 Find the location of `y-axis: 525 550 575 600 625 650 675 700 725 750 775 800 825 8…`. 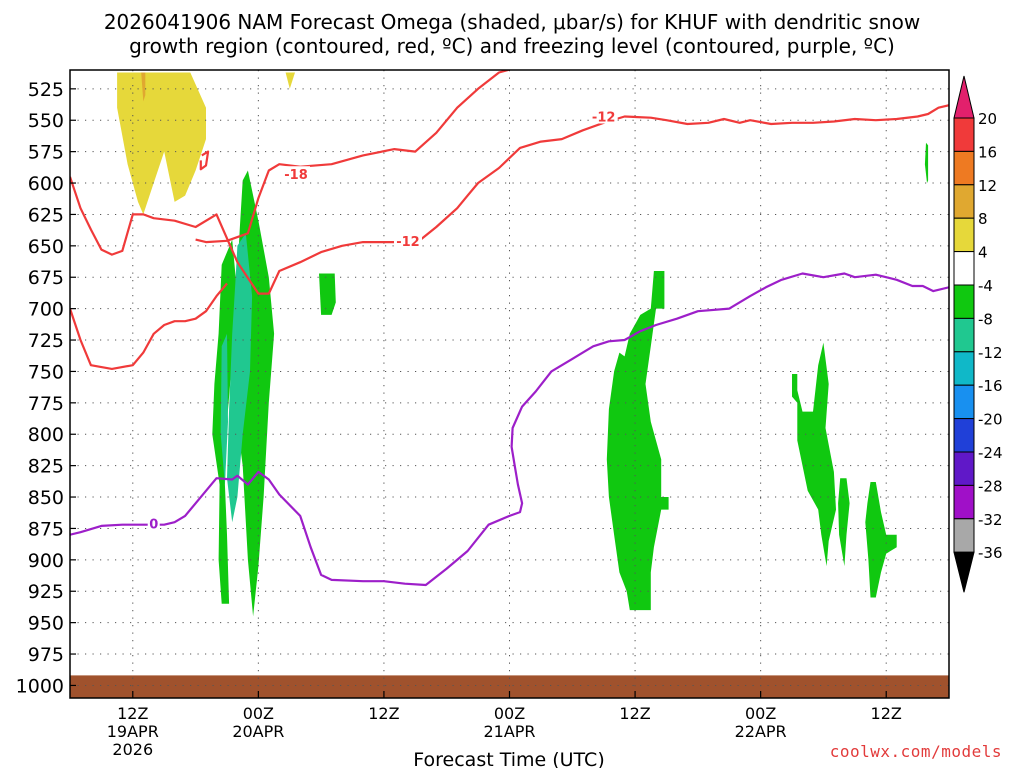

y-axis: 525 550 575 600 625 650 675 700 725 750 775 800 825 8… is located at coordinates (46, 388).